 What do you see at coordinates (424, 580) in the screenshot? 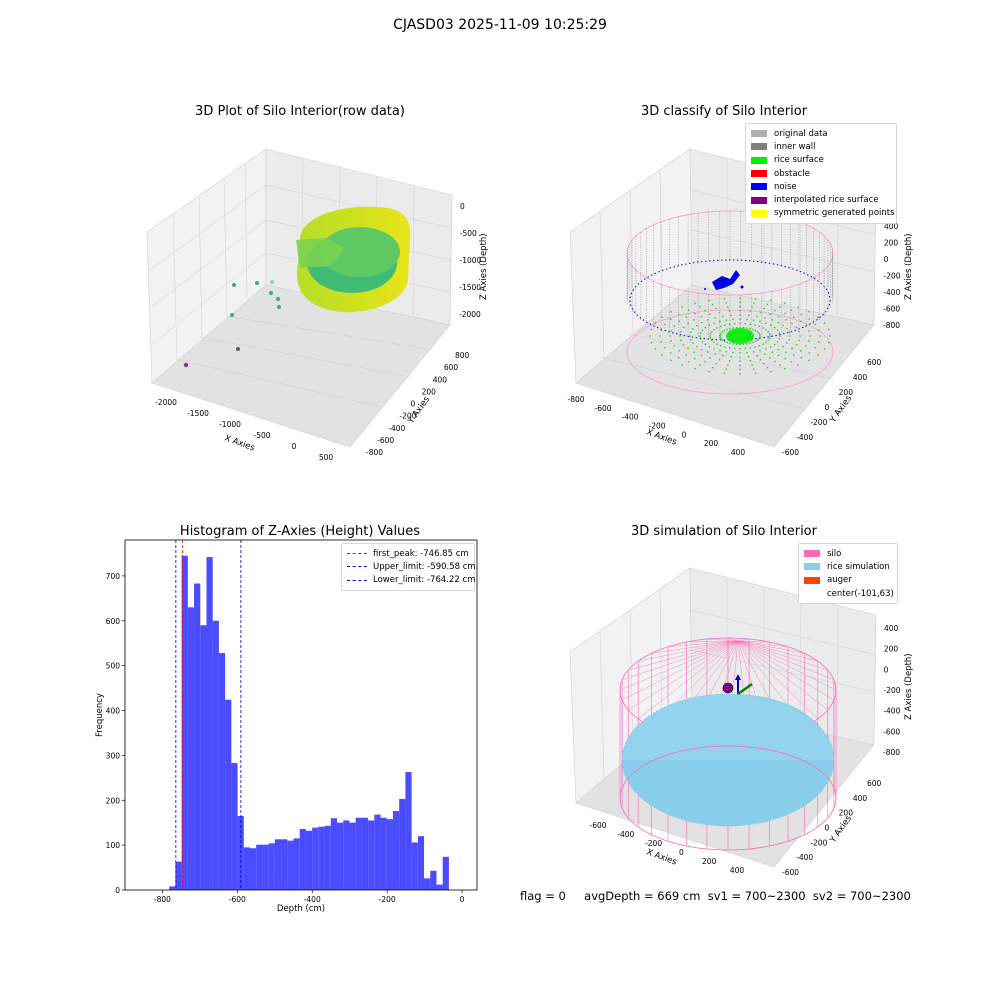
I see `histogram-legend-label: Lower_limit: -764.22 cm` at bounding box center [424, 580].